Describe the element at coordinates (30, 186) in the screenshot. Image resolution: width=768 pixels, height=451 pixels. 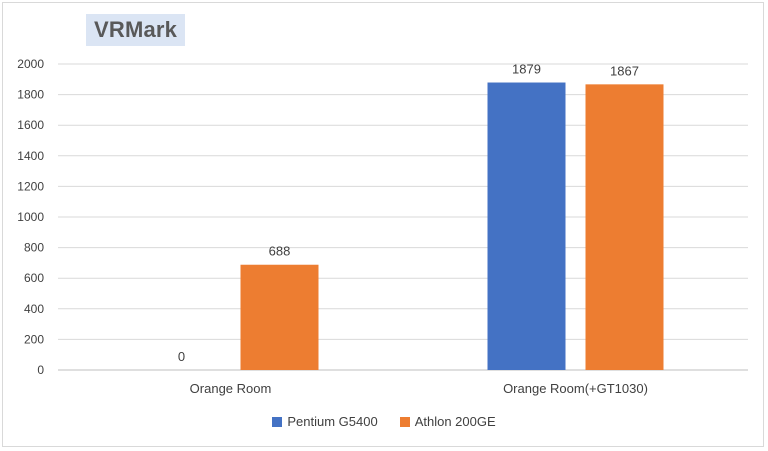
I see `y-tick-label: 1200` at that location.